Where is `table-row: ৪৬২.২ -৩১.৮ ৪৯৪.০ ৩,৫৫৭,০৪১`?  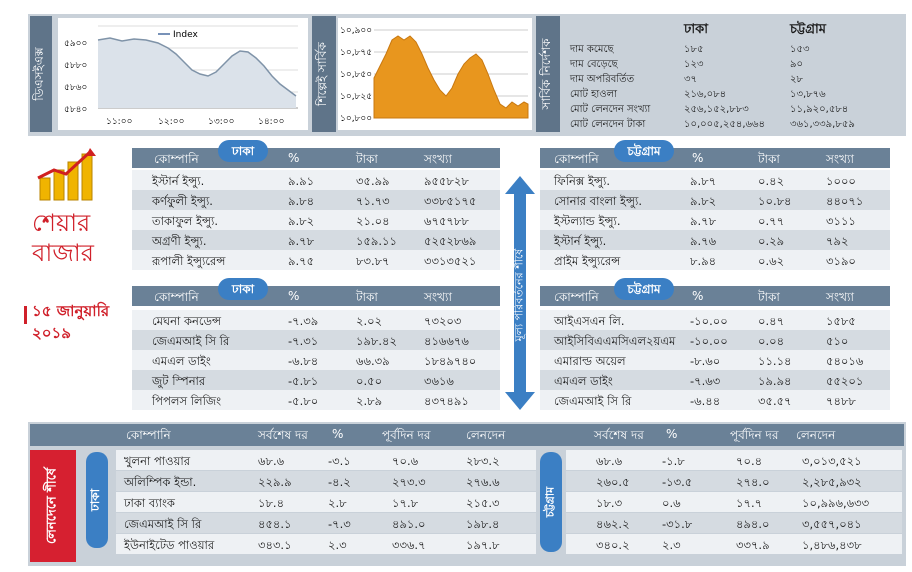
table-row: ৪৬২.২ -৩১.৮ ৪৯৪.০ ৩,৫৫৭,০৪১ is located at coordinates (734, 523).